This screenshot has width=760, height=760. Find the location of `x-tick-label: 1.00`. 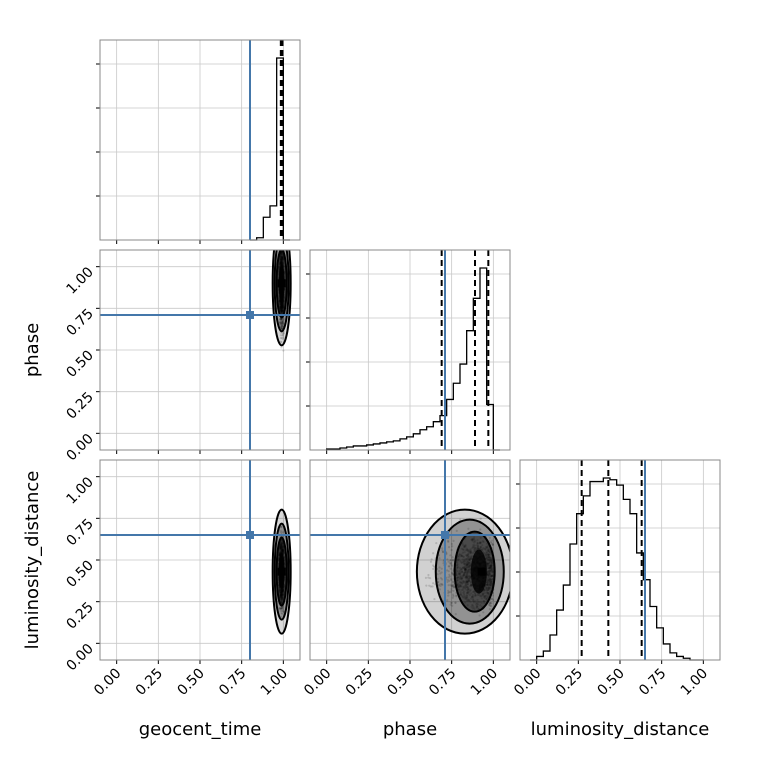

x-tick-label: 1.00 is located at coordinates (484, 682).